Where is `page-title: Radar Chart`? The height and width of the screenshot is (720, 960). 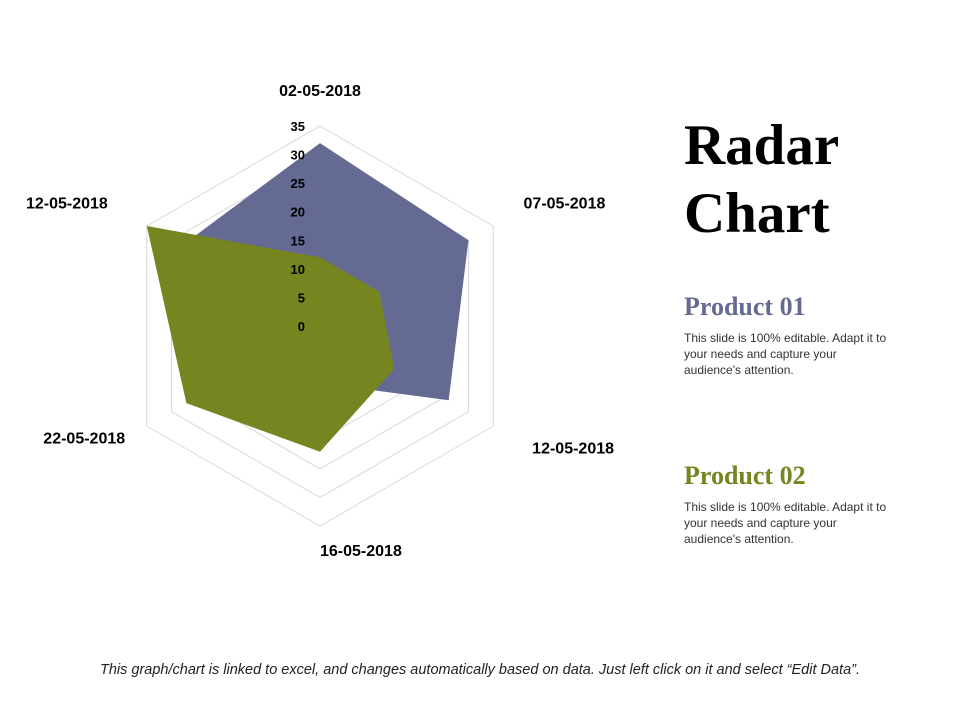 page-title: Radar Chart is located at coordinates (814, 180).